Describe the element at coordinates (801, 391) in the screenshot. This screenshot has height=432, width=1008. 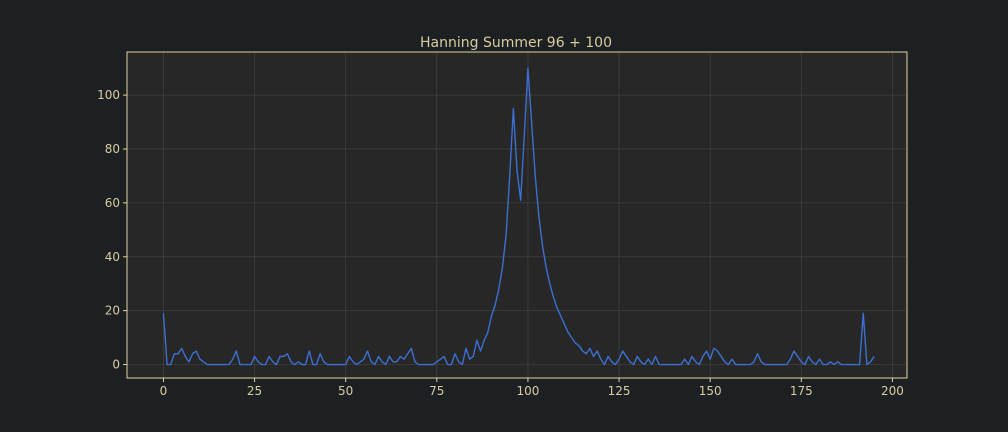
I see `x-tick-label: 175` at that location.